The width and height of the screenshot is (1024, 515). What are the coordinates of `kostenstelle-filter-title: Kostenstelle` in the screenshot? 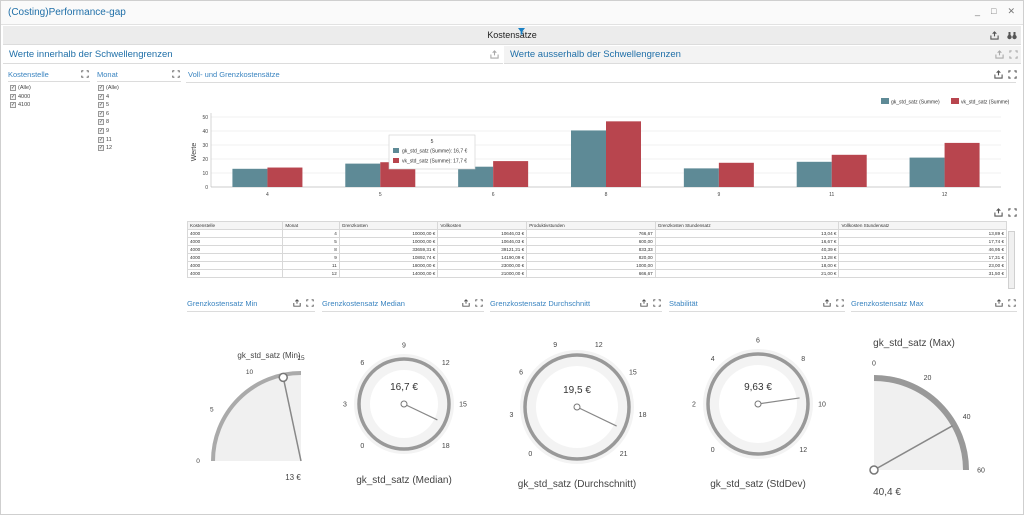 It's located at (28, 74).